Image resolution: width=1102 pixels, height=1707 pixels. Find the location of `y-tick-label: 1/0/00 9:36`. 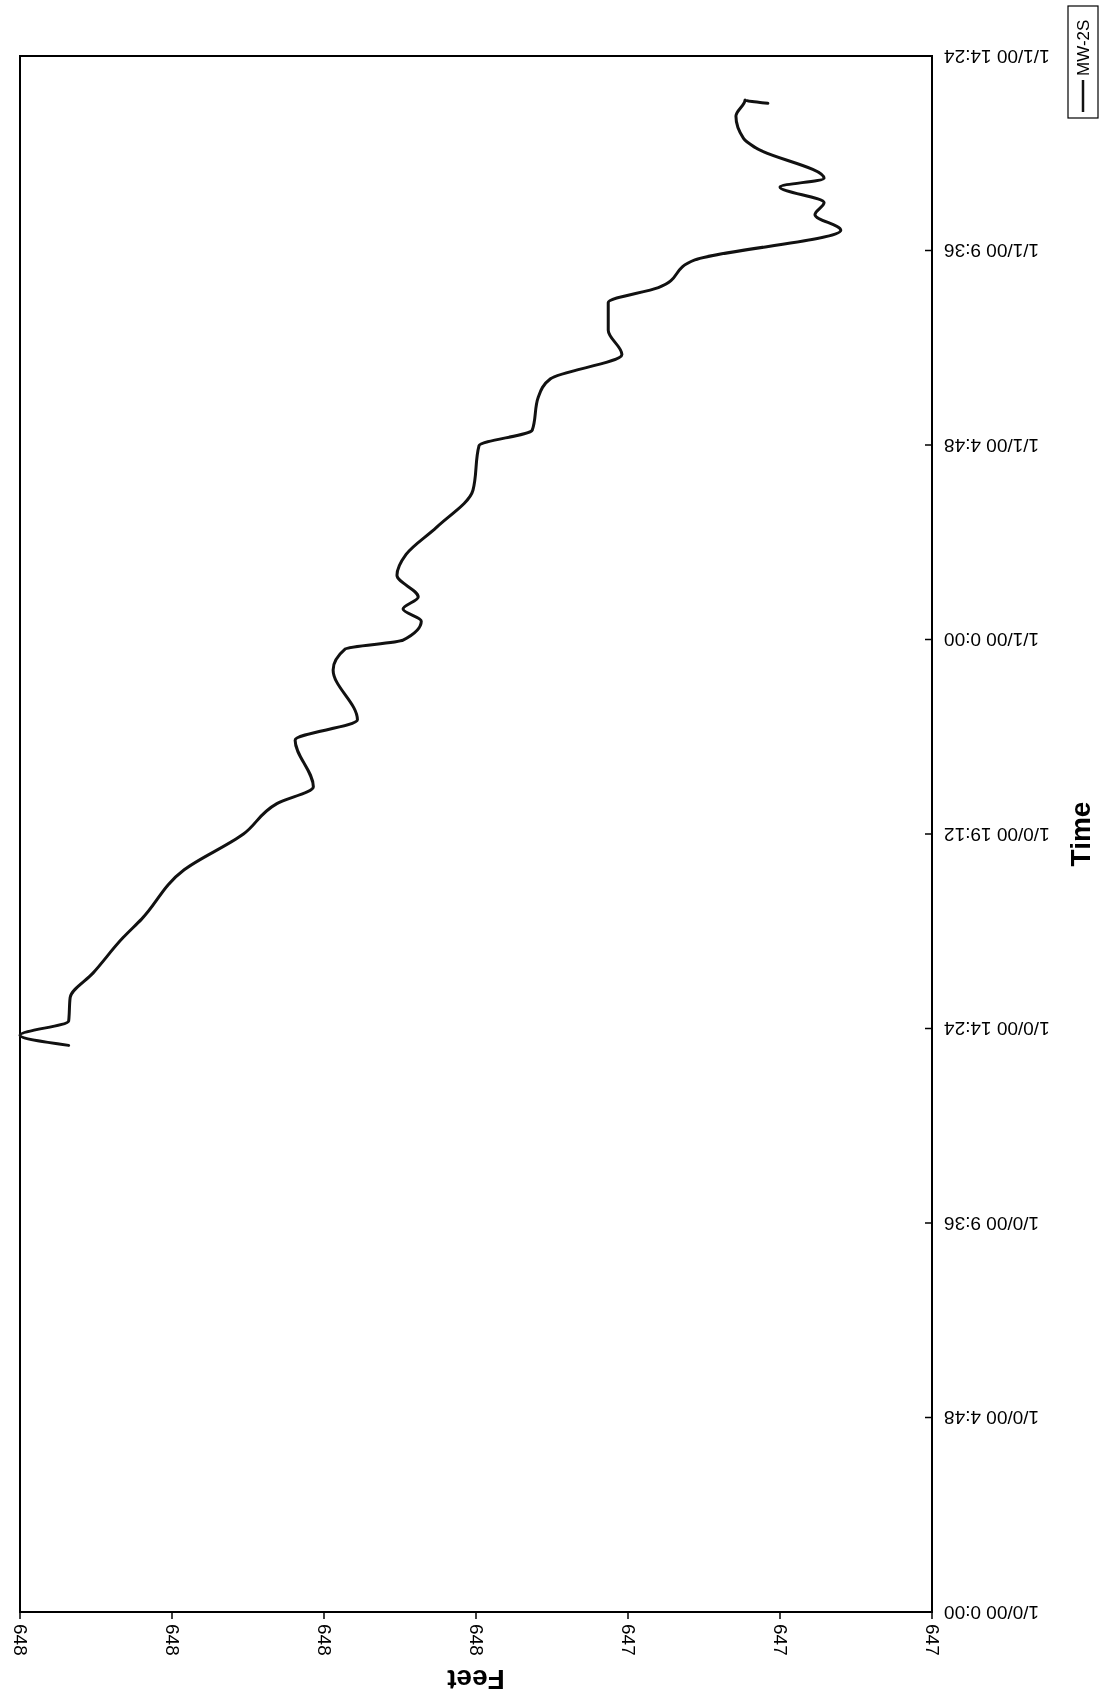

y-tick-label: 1/0/00 9:36 is located at coordinates (992, 1223).